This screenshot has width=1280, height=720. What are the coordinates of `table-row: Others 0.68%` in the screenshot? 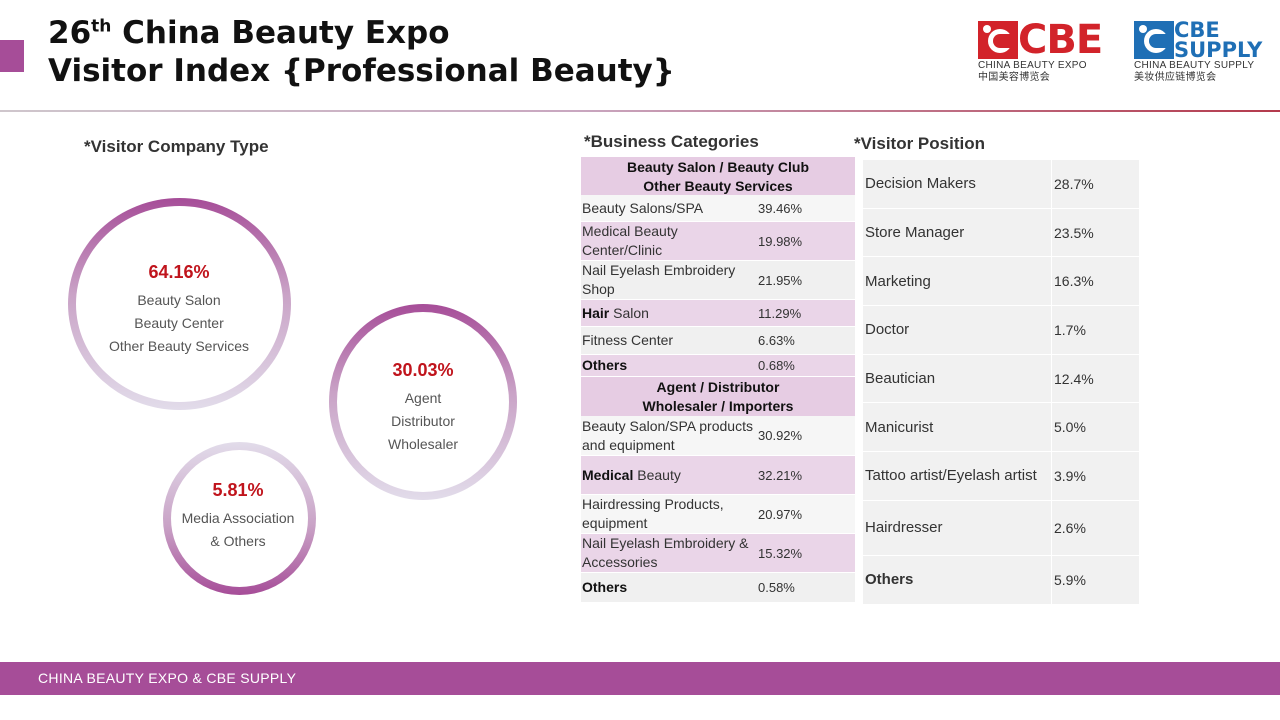 It's located at (718, 366).